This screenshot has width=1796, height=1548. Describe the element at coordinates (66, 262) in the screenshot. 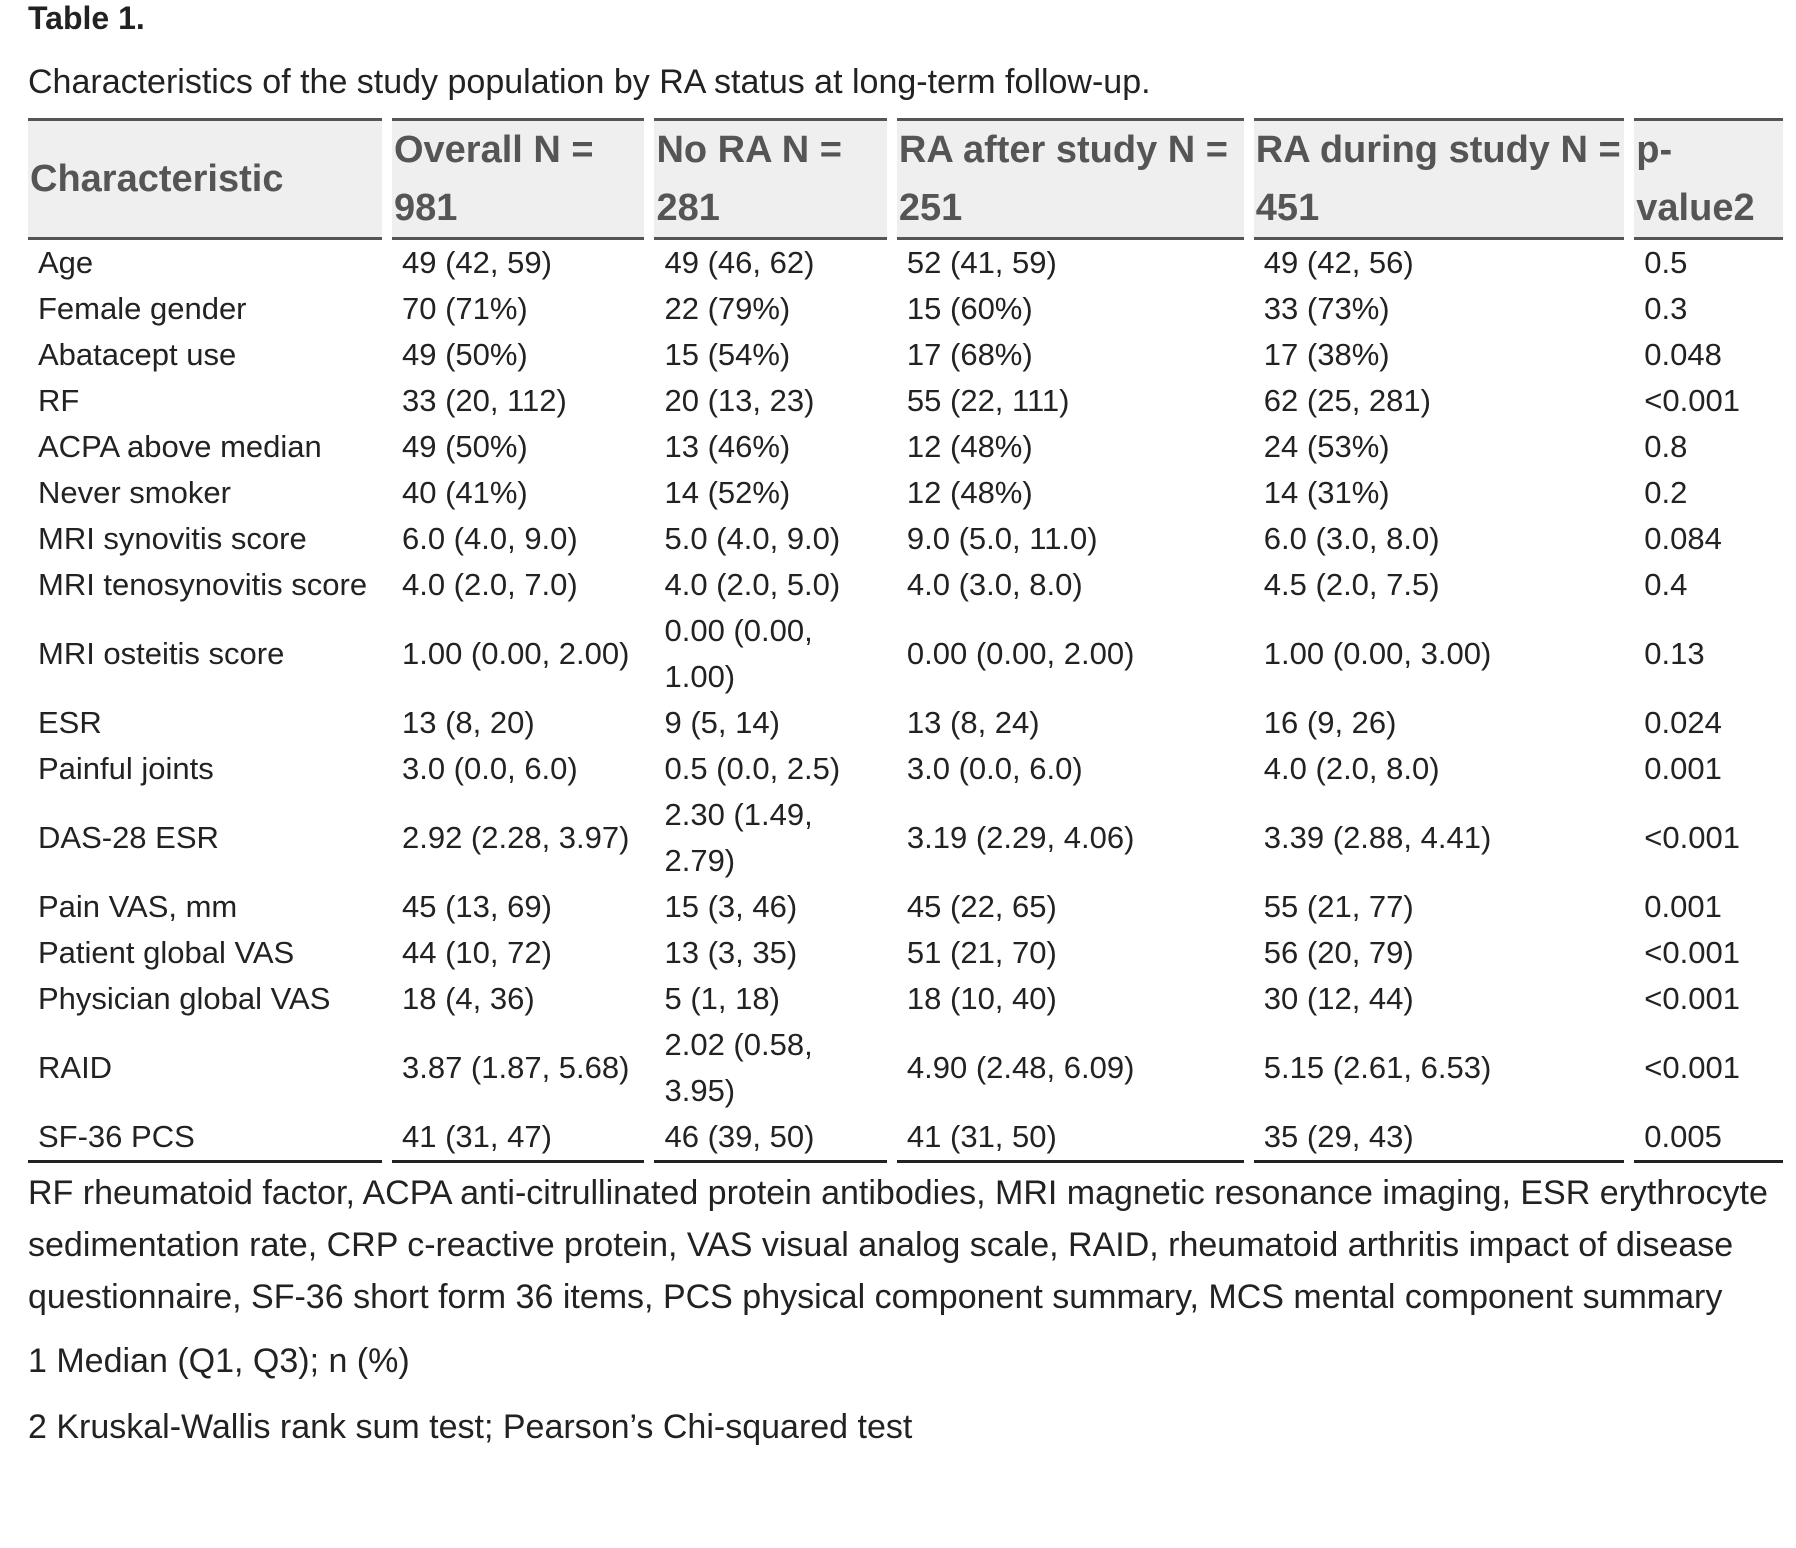

I see `row-label: Age` at that location.